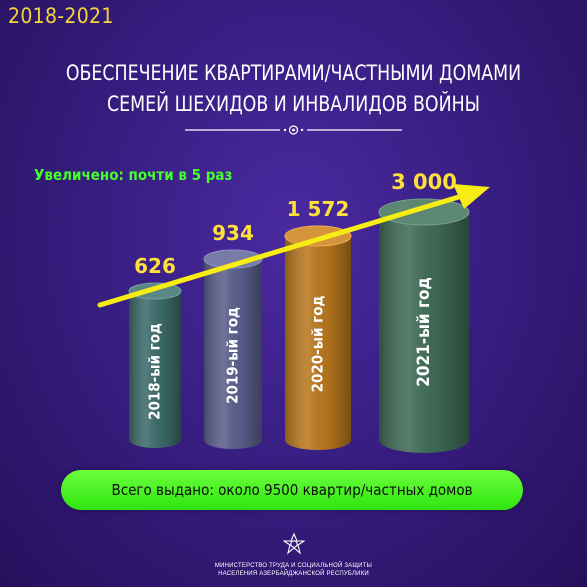 This screenshot has height=587, width=587. What do you see at coordinates (233, 233) in the screenshot?
I see `value-label-2: 934` at bounding box center [233, 233].